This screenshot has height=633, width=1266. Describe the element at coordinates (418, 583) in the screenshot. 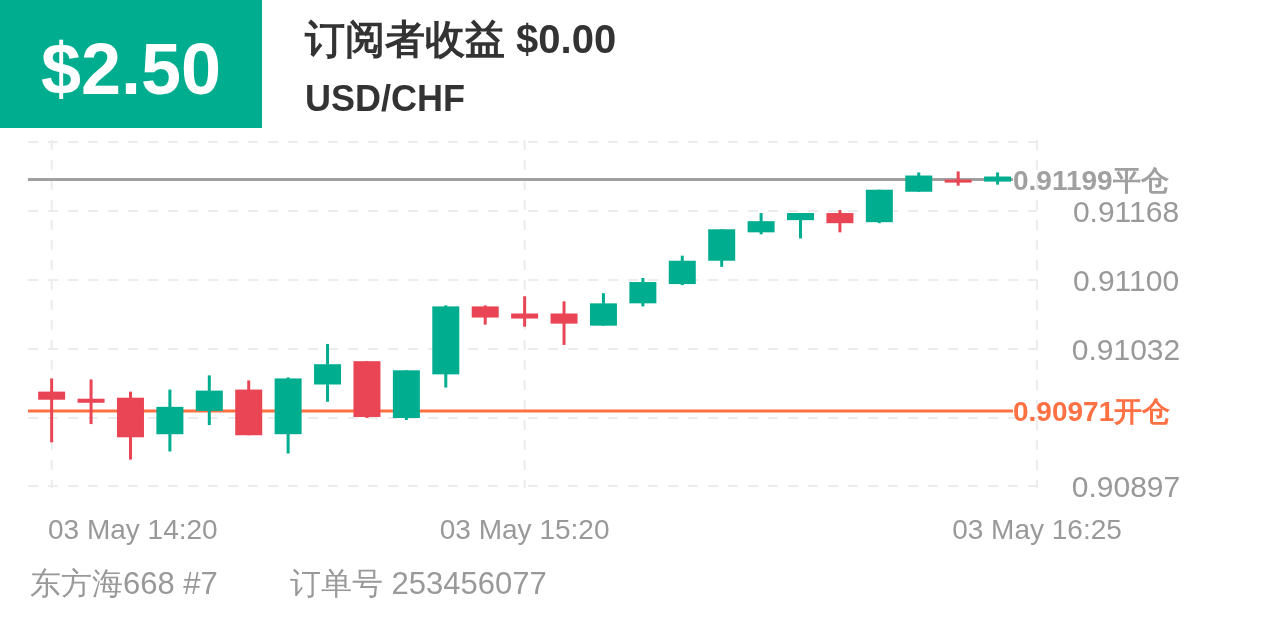

I see `text: 订单号 253456077` at that location.